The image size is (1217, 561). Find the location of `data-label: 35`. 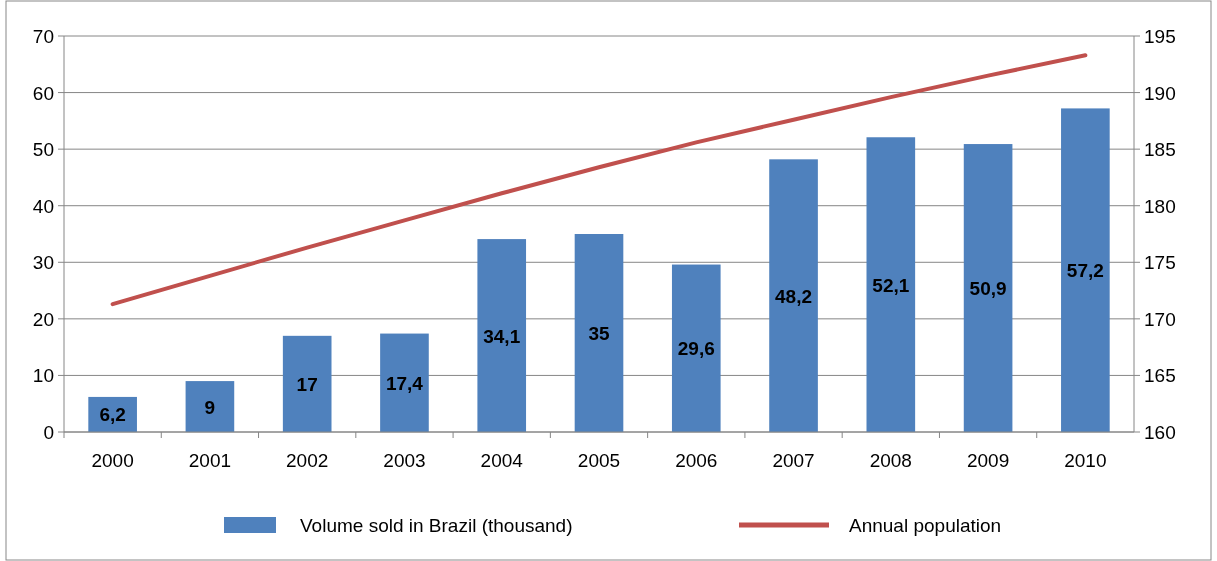

data-label: 35 is located at coordinates (599, 333).